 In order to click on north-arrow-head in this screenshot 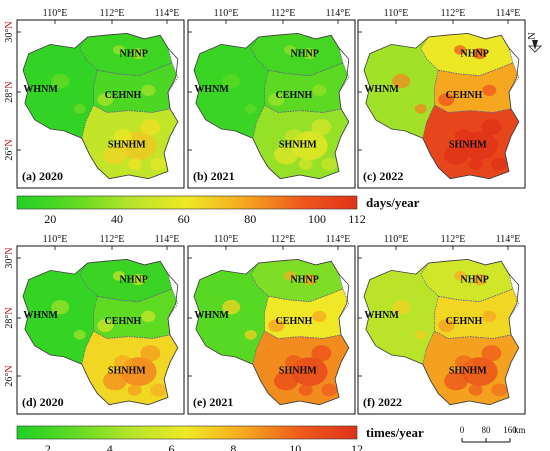, I will do `click(535, 45)`.